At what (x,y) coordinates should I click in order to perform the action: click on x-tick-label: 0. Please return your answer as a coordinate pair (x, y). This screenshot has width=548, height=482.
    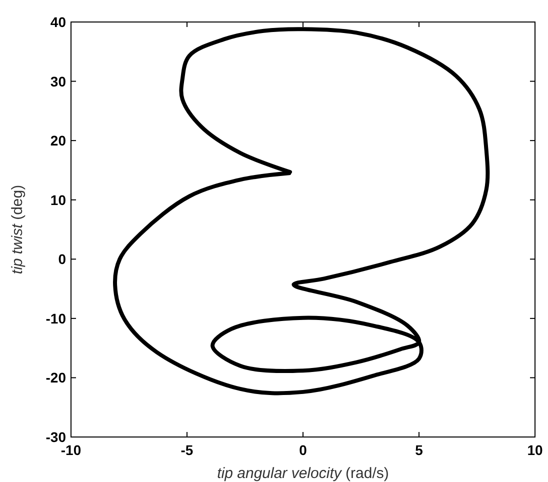
    Looking at the image, I should click on (303, 450).